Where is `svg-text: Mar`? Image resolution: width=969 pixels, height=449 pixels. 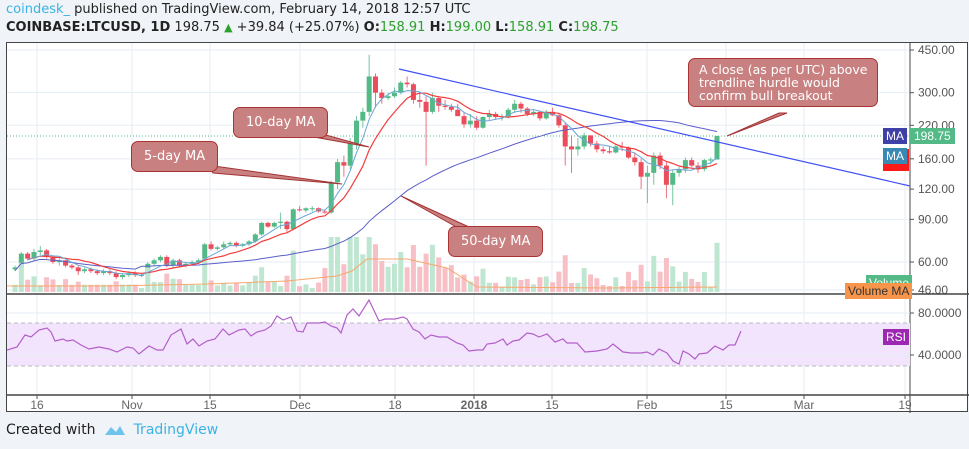 svg-text: Mar is located at coordinates (804, 405).